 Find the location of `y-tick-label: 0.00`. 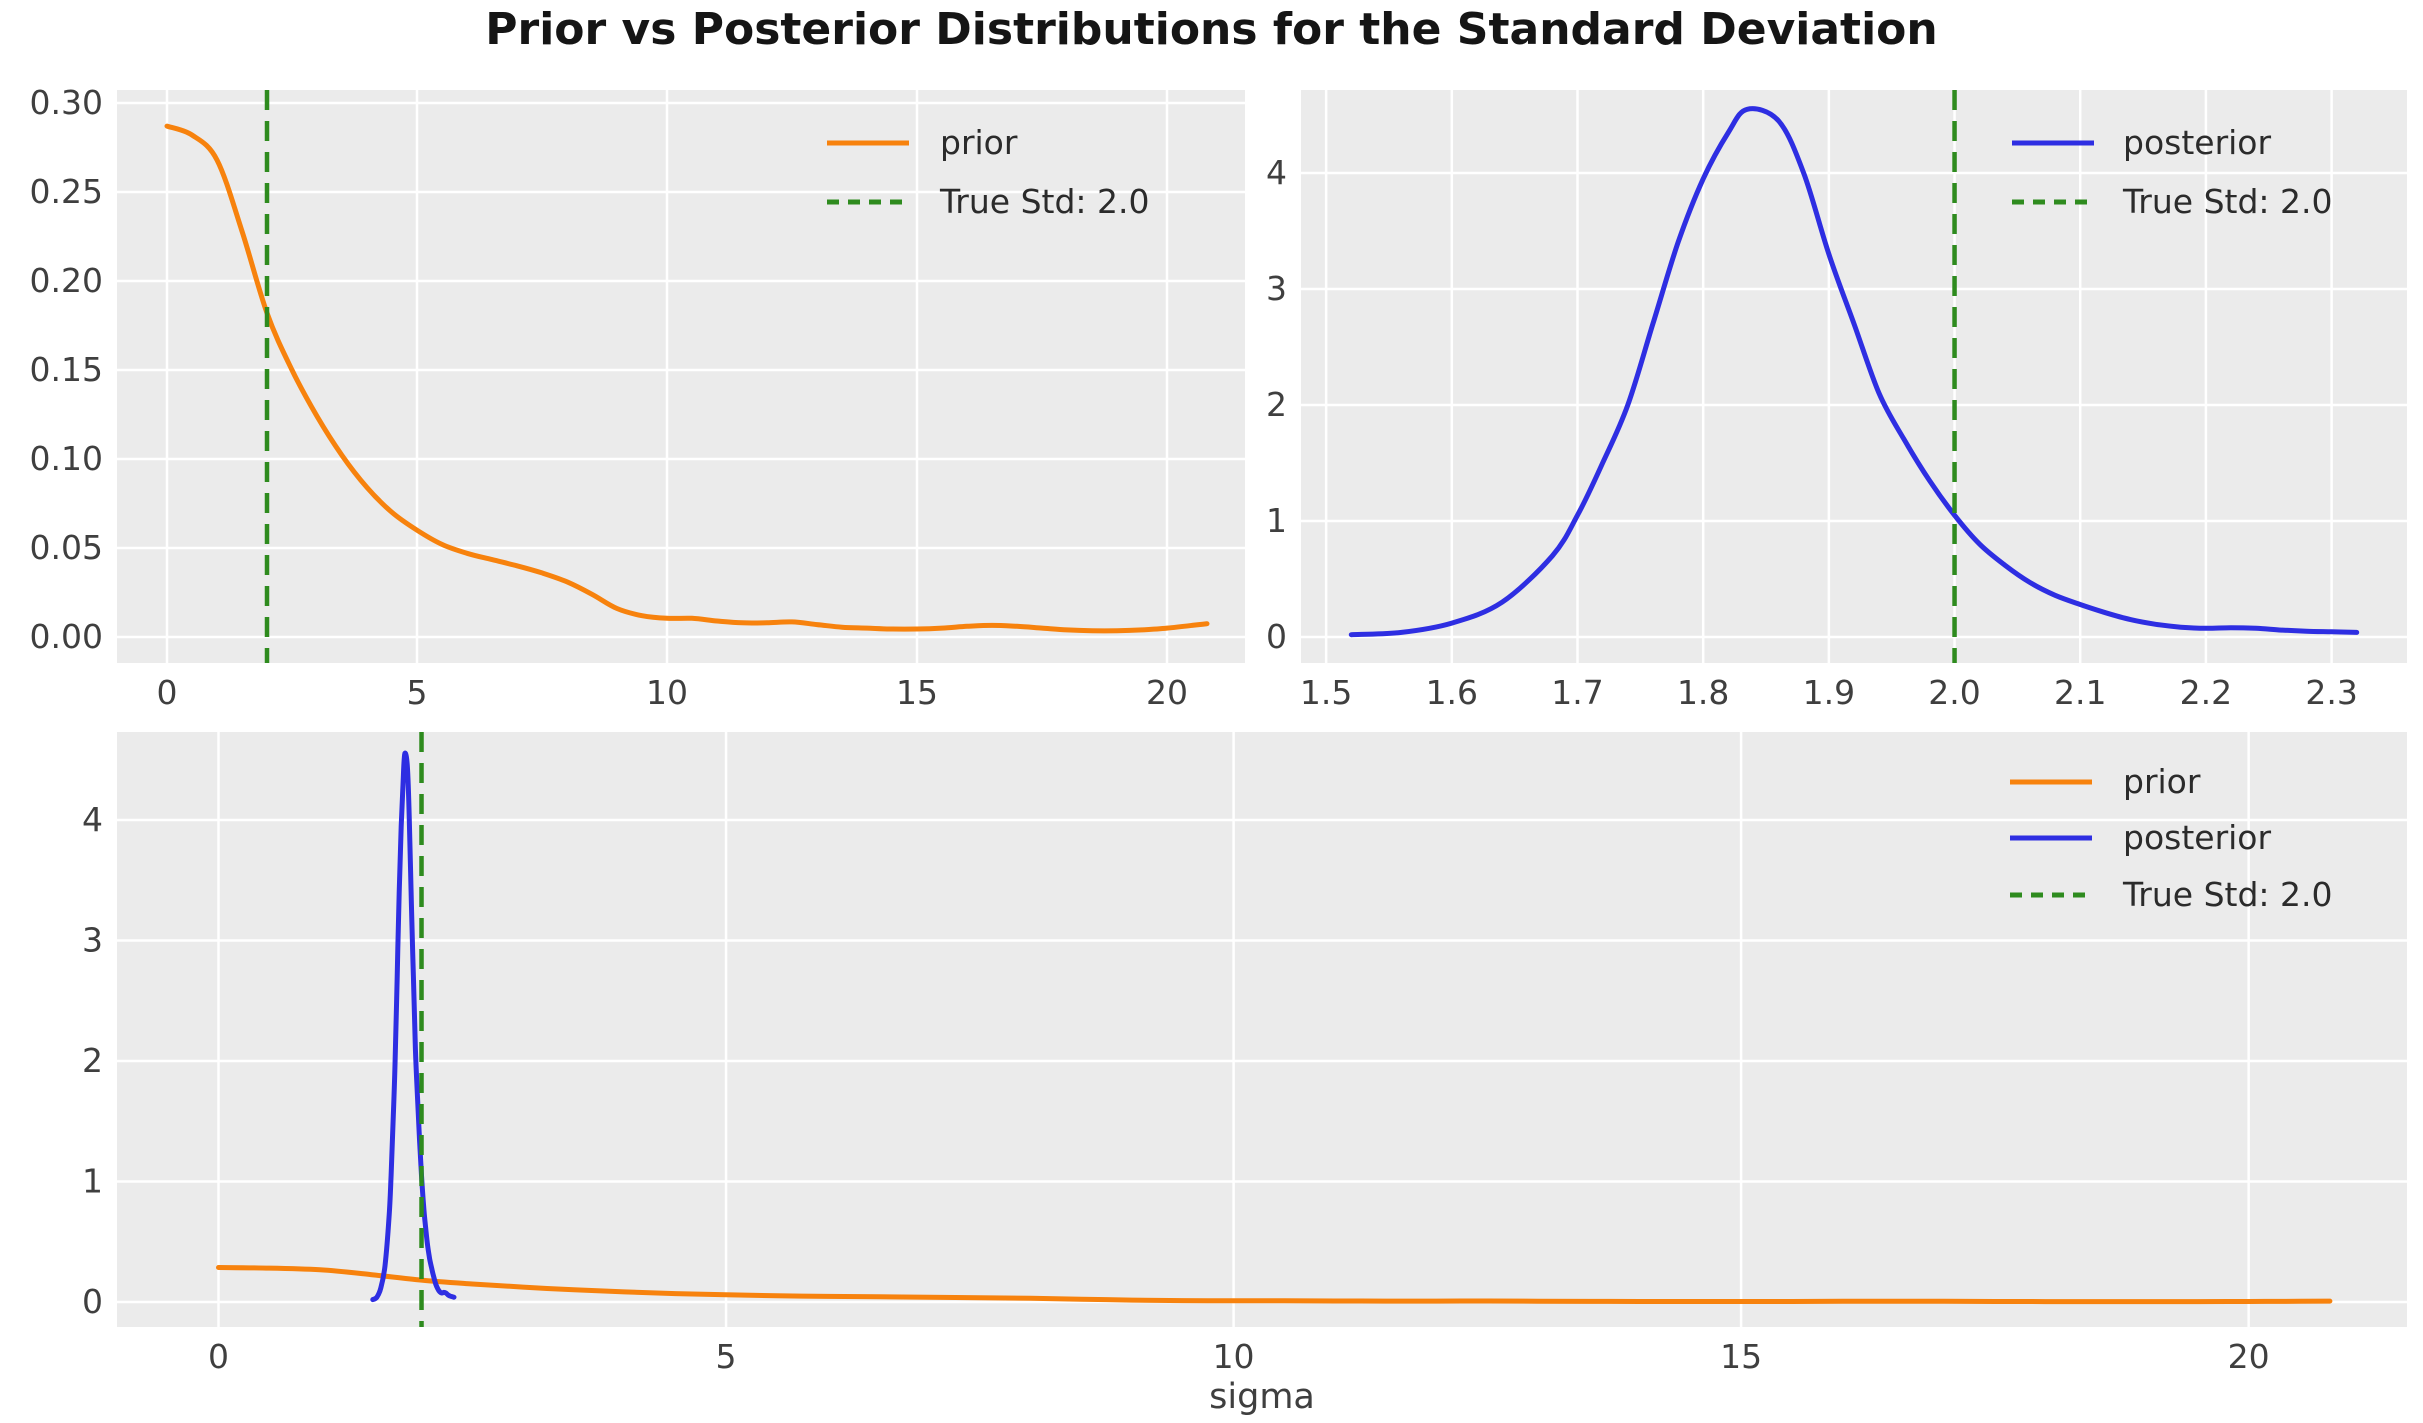

y-tick-label: 0.00 is located at coordinates (66, 636).